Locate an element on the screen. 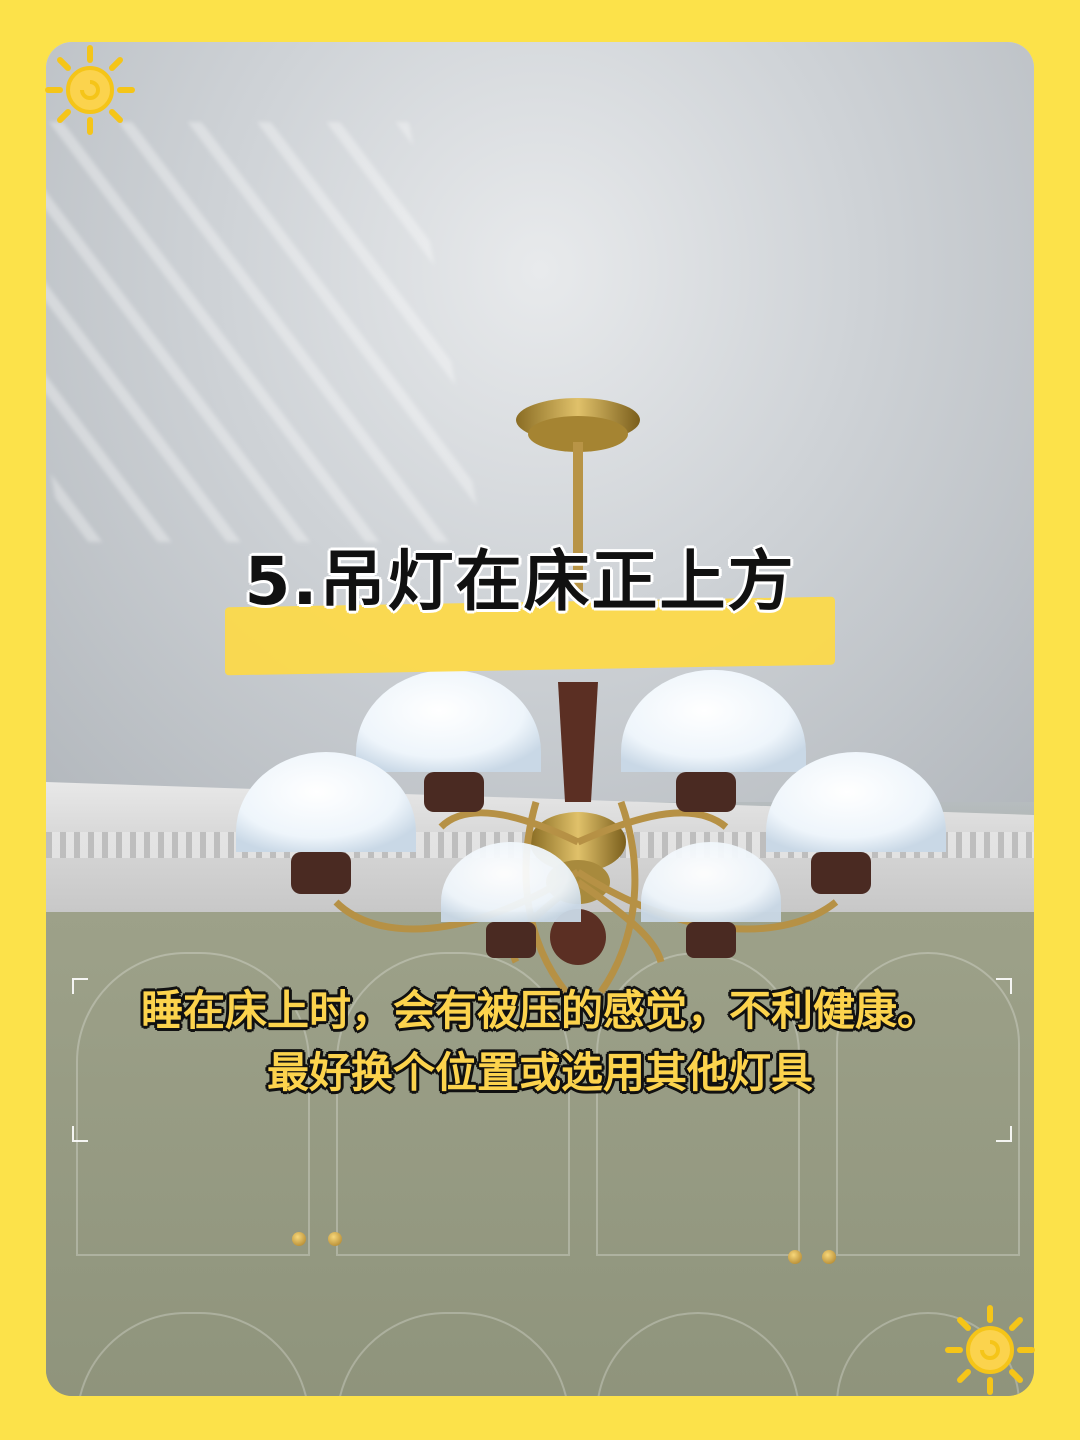  caption-block: 睡在床上时，会有被压的感觉，不利健康。 最好换个位置或选用其他灯具 is located at coordinates (540, 1060).